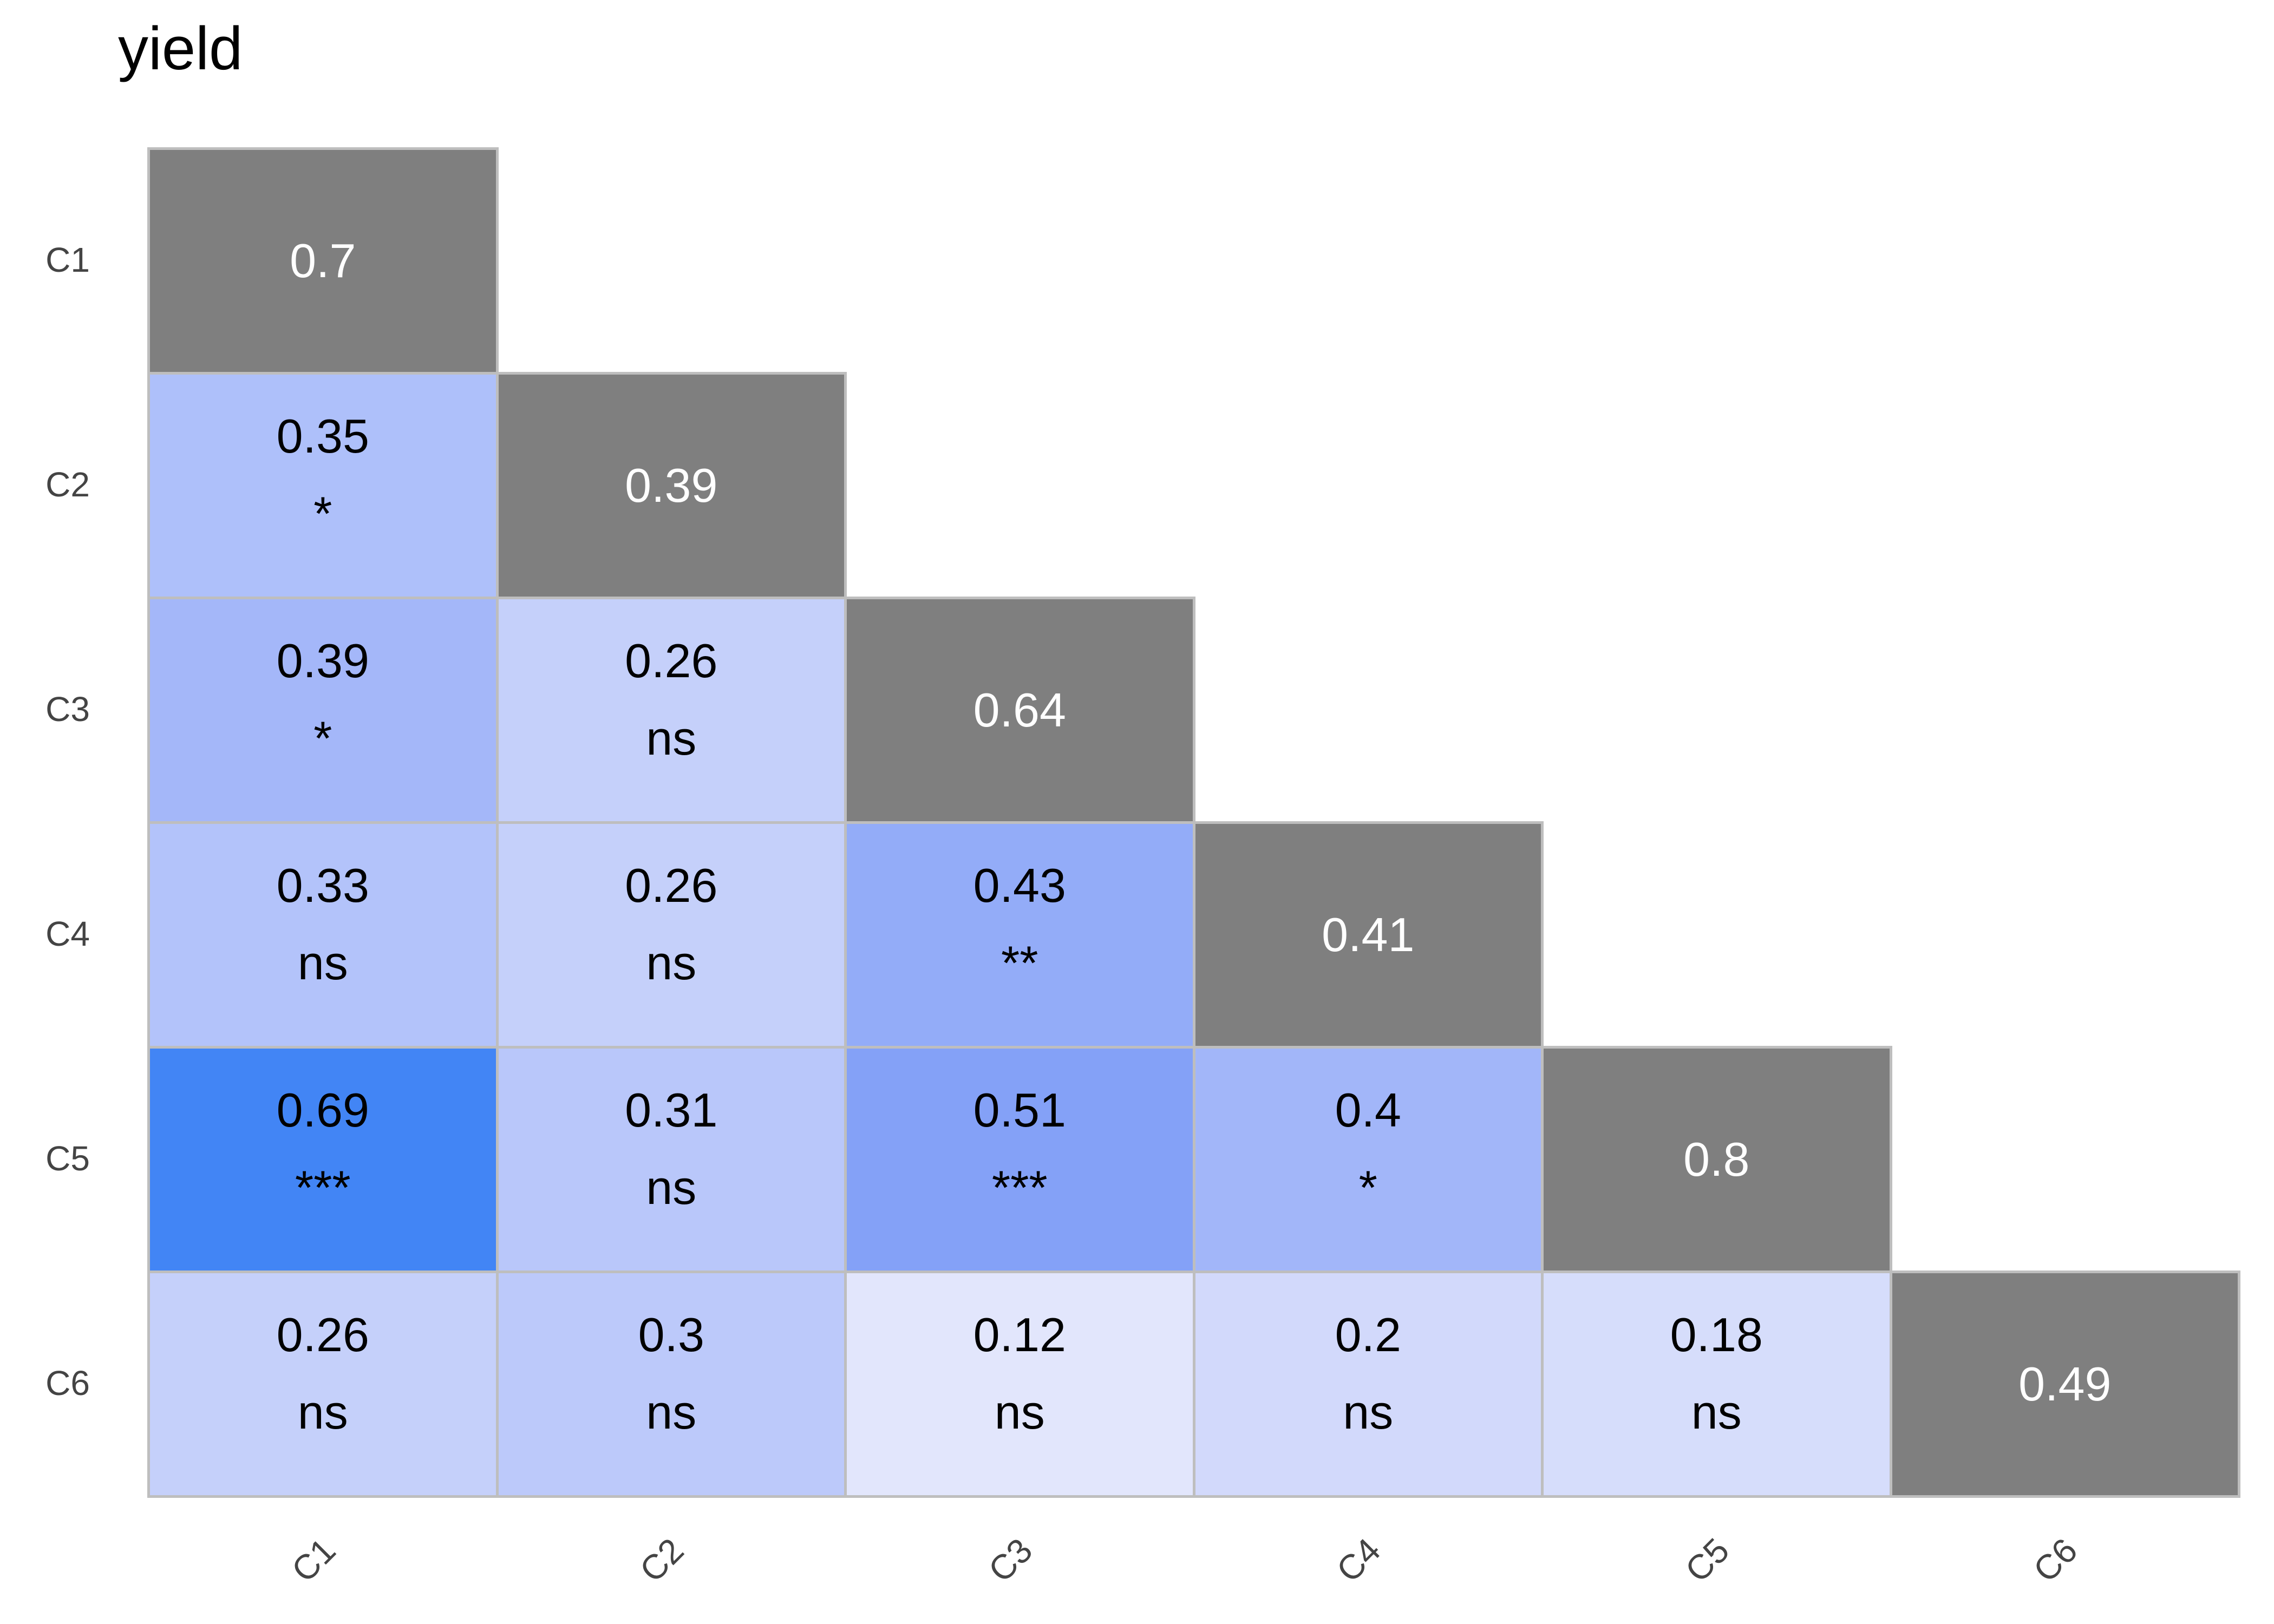  I want to click on cell-value: 0.8, so click(1717, 1159).